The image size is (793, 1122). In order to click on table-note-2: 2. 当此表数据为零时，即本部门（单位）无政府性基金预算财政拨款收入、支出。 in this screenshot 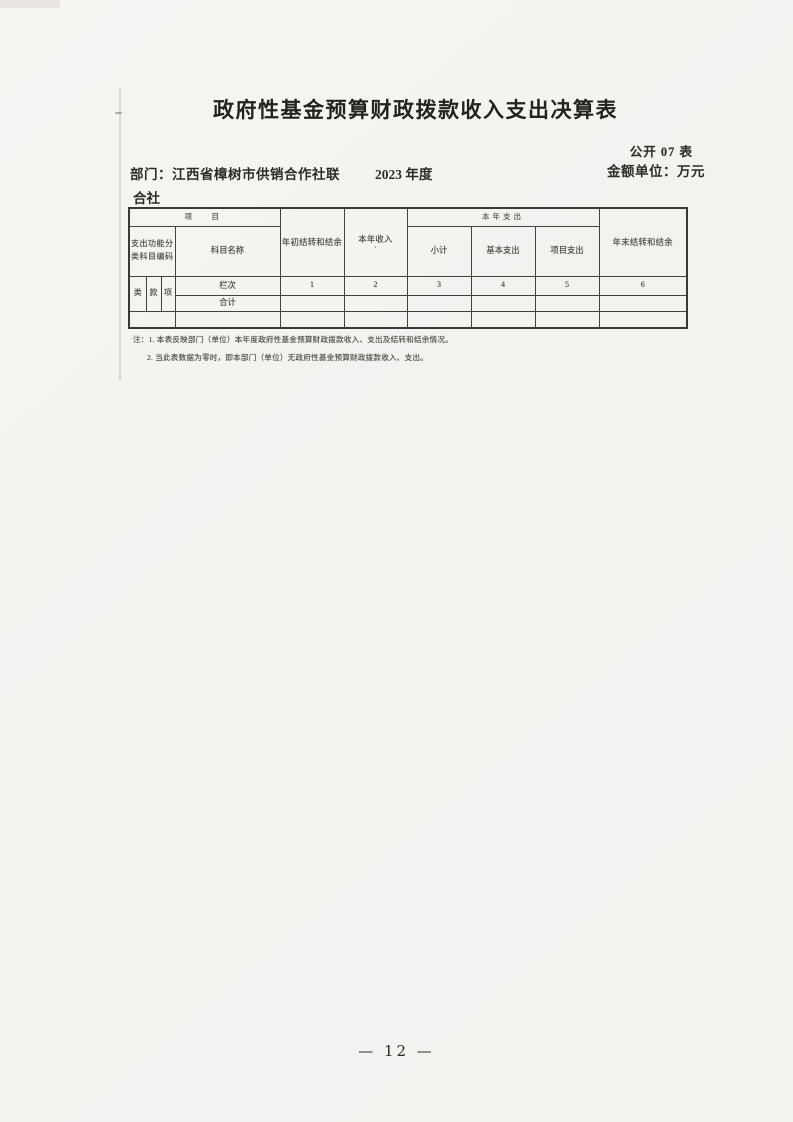, I will do `click(287, 357)`.